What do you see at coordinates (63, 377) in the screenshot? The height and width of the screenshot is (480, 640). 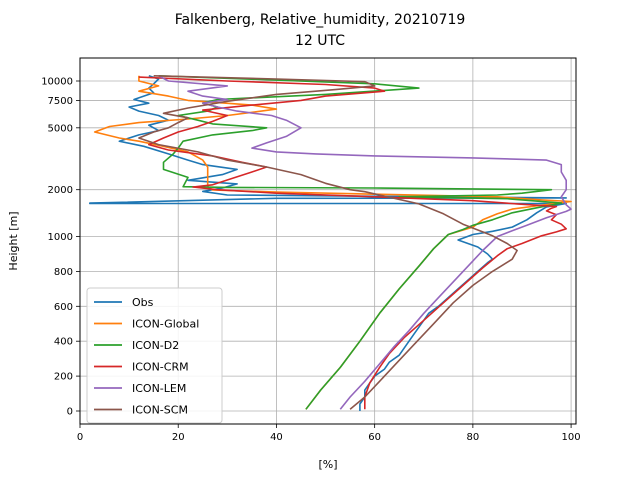 I see `y-tick-label: 200` at bounding box center [63, 377].